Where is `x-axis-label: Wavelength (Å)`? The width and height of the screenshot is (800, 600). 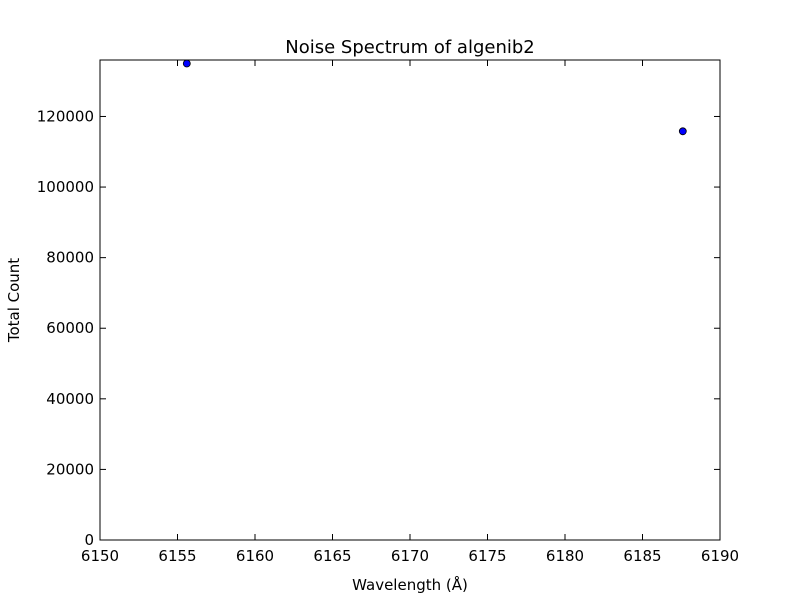 x-axis-label: Wavelength (Å) is located at coordinates (410, 584).